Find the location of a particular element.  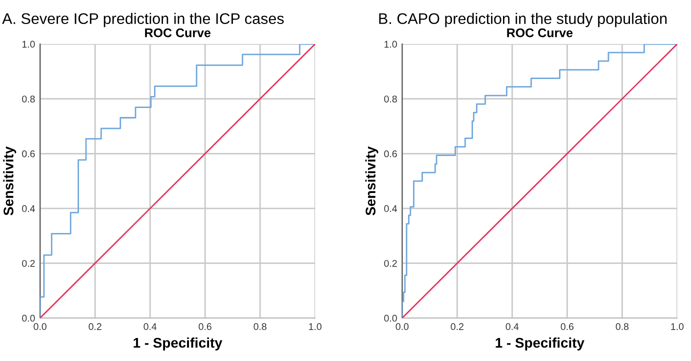

chart-title: A. Severe ICP prediction in the ICP cases is located at coordinates (143, 20).